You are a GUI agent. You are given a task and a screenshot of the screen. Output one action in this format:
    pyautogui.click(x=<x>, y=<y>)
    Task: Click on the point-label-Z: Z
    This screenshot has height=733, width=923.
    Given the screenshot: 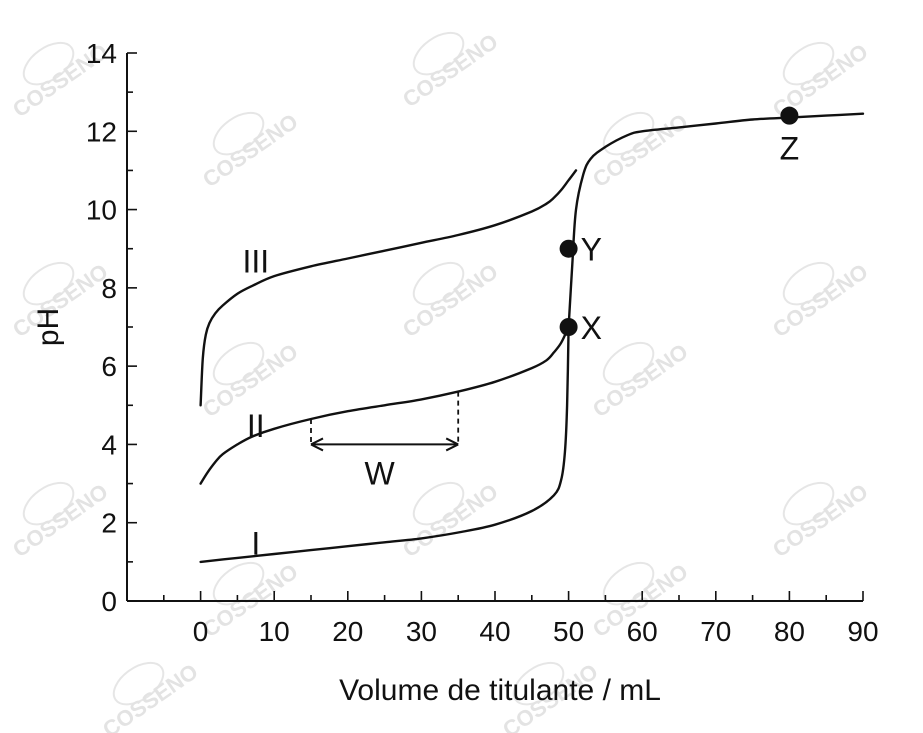 What is the action you would take?
    pyautogui.click(x=790, y=149)
    